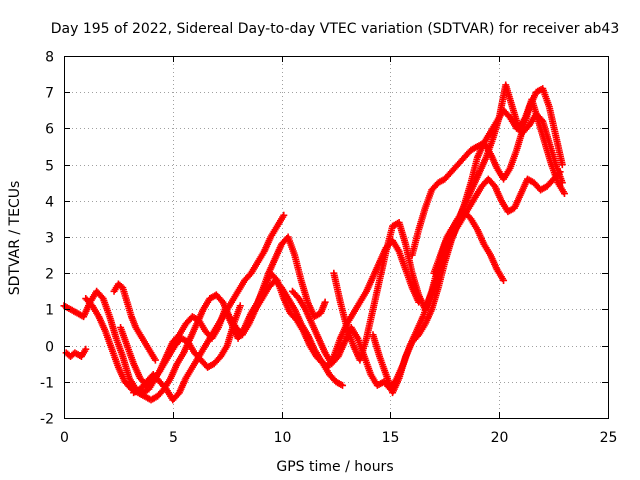 Image resolution: width=640 pixels, height=480 pixels. What do you see at coordinates (173, 438) in the screenshot?
I see `x-tick-label: 5` at bounding box center [173, 438].